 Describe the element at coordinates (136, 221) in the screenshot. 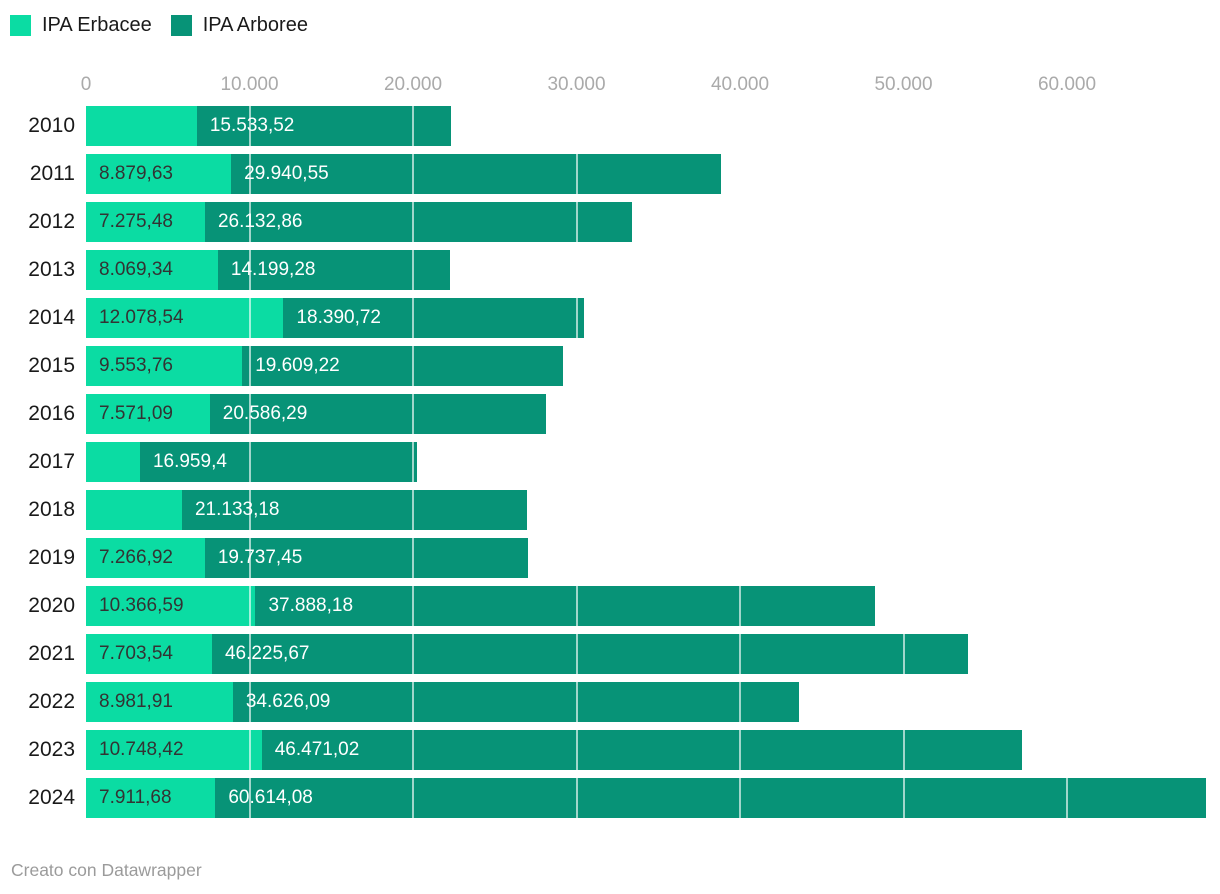

I see `bar-value-label: 7.275,48` at that location.